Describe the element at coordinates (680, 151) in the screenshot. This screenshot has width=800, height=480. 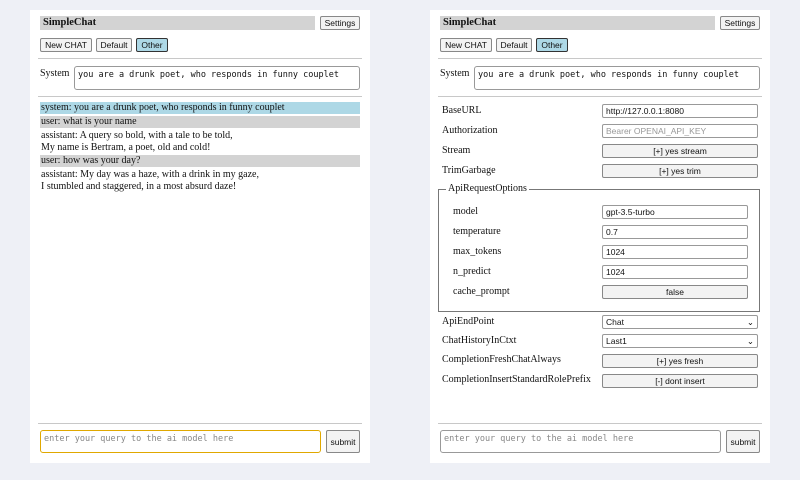
I see `stream-toggle-button: [+] yes stream` at that location.